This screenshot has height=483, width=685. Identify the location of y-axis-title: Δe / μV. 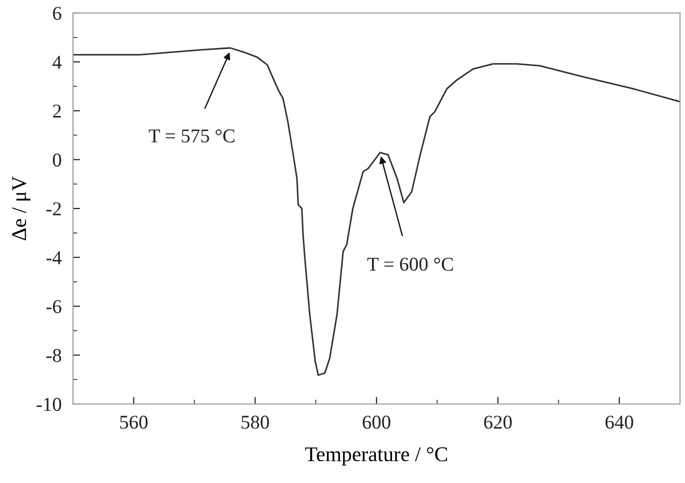
(21, 208).